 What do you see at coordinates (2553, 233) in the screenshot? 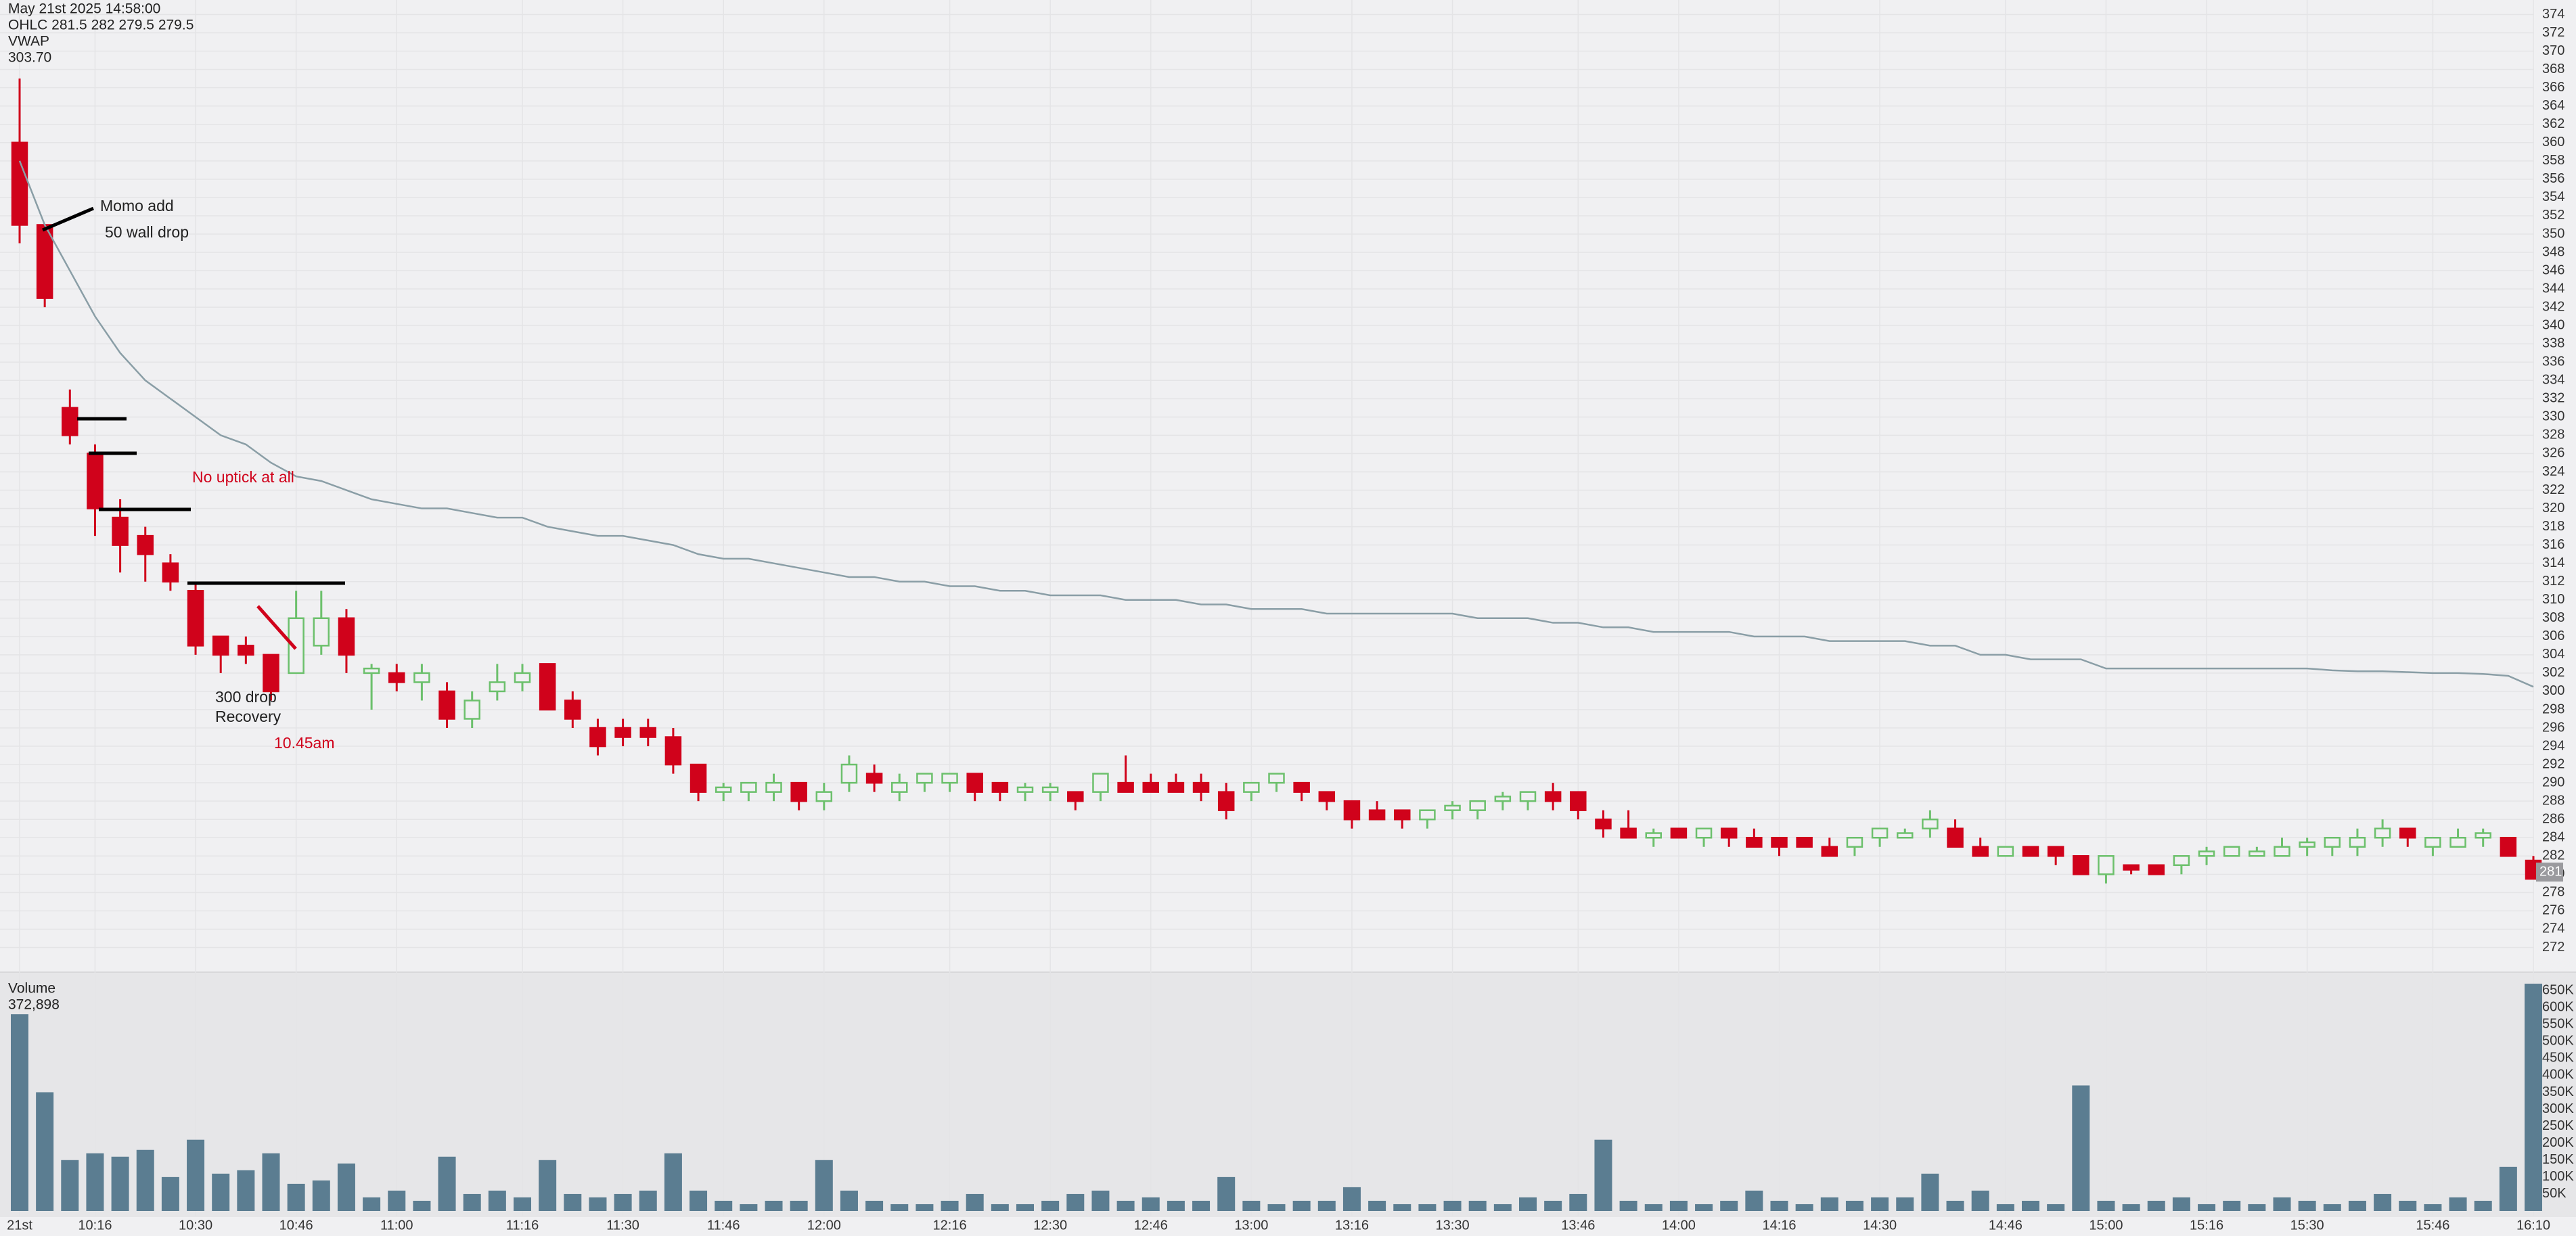
I see `y-tick-label: 350` at bounding box center [2553, 233].